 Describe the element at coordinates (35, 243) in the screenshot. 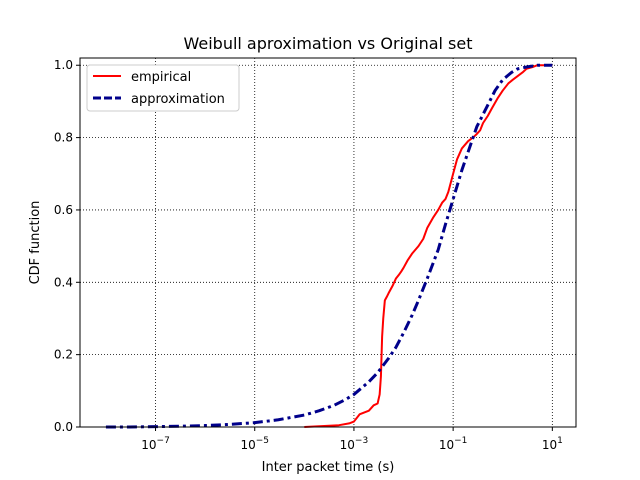

I see `y-axis-label: CDF function` at that location.